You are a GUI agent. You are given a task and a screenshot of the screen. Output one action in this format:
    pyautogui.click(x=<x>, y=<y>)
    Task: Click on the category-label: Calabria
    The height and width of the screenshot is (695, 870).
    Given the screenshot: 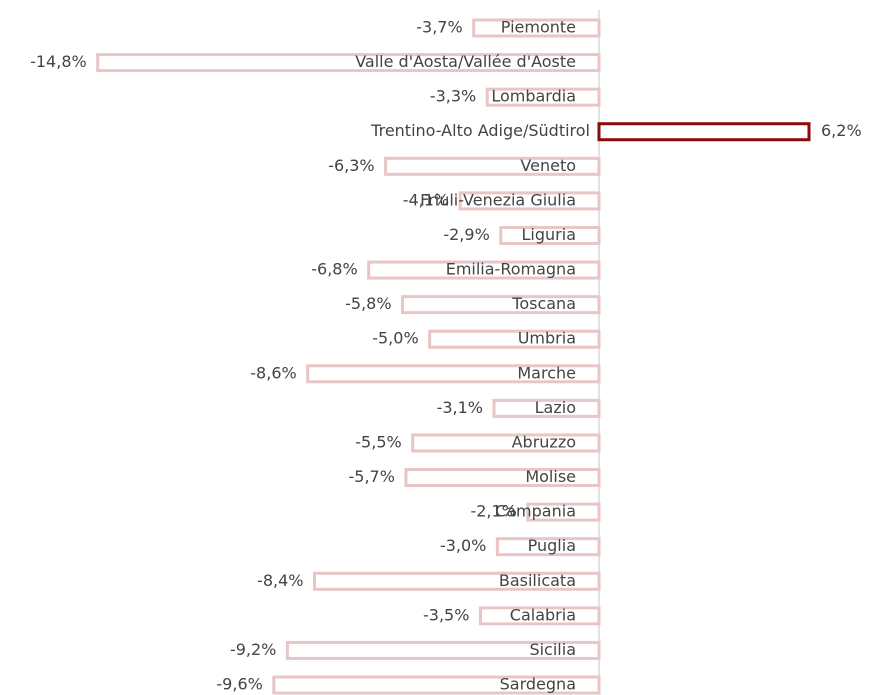 What is the action you would take?
    pyautogui.click(x=543, y=614)
    